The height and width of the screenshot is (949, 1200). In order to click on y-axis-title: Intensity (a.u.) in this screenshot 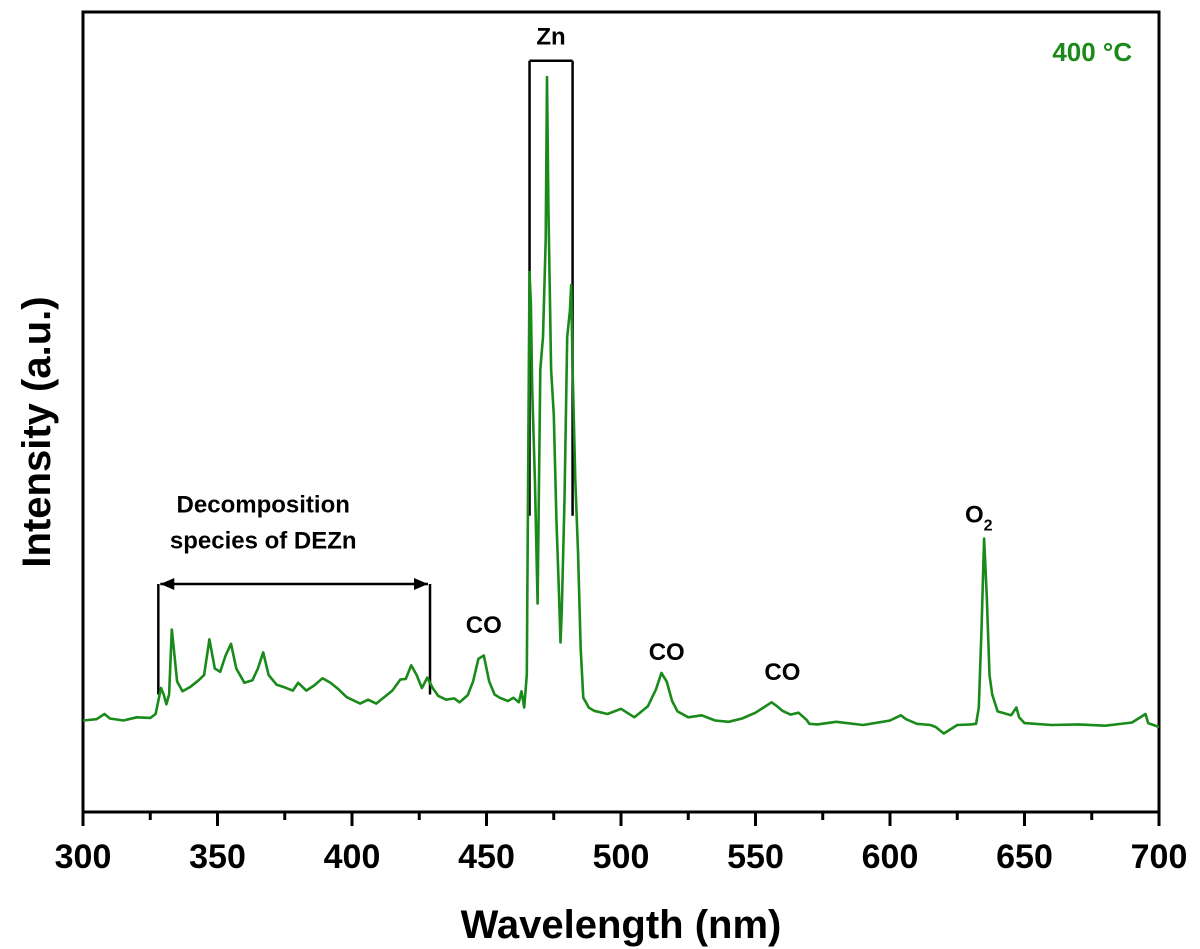, I will do `click(37, 431)`.